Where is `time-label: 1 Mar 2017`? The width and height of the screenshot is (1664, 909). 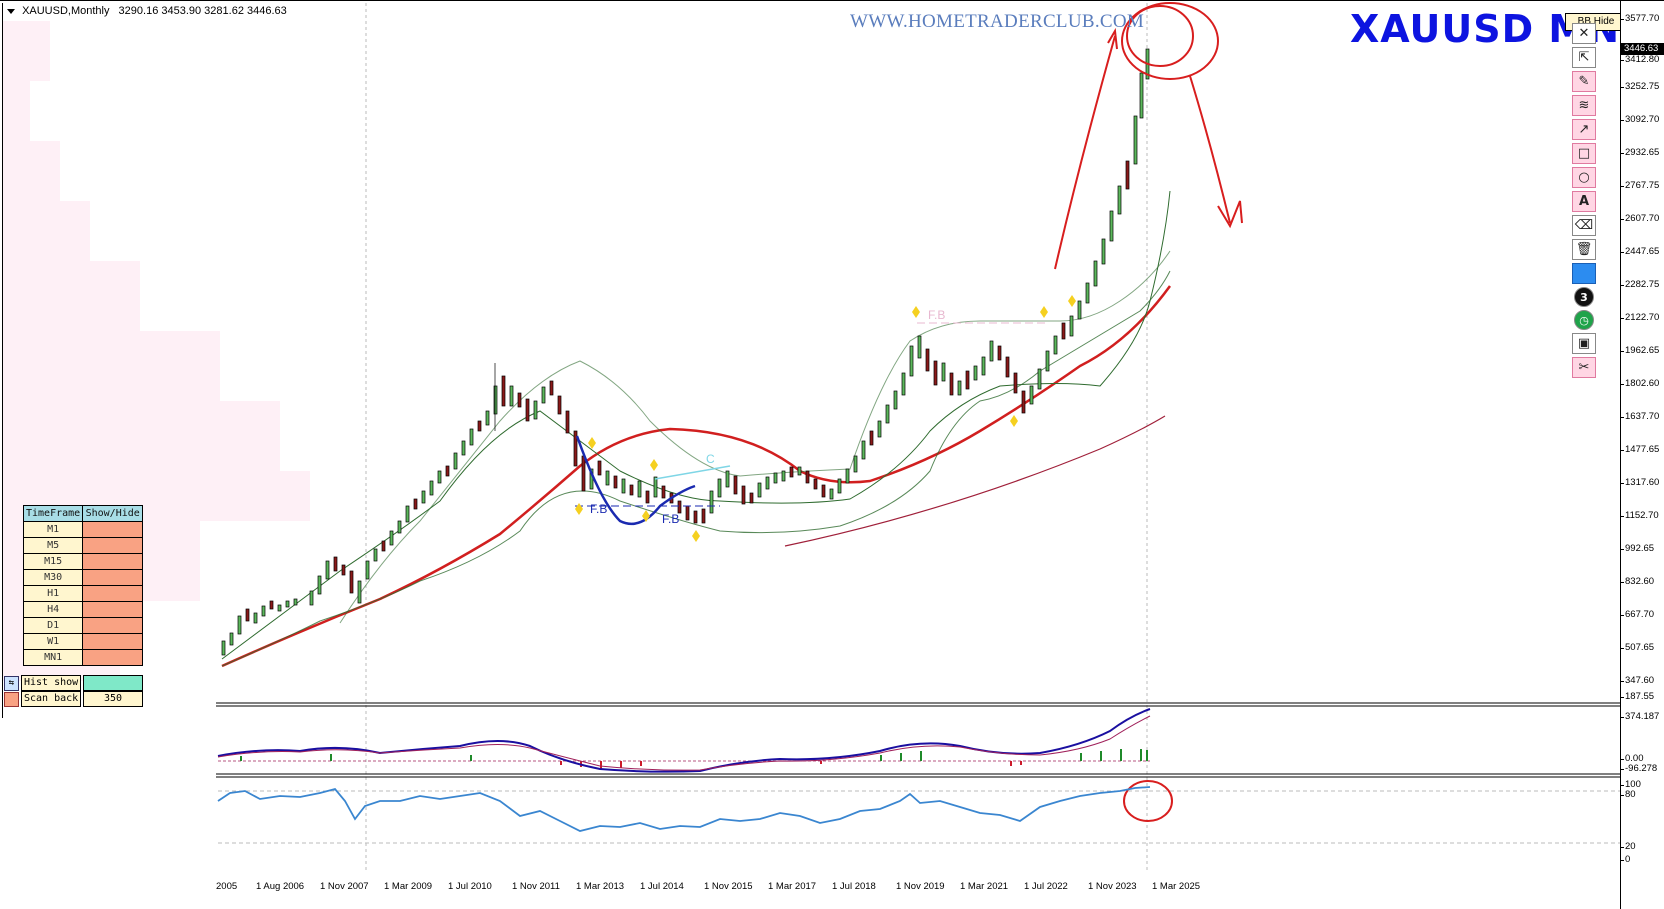
time-label: 1 Mar 2017 is located at coordinates (792, 886).